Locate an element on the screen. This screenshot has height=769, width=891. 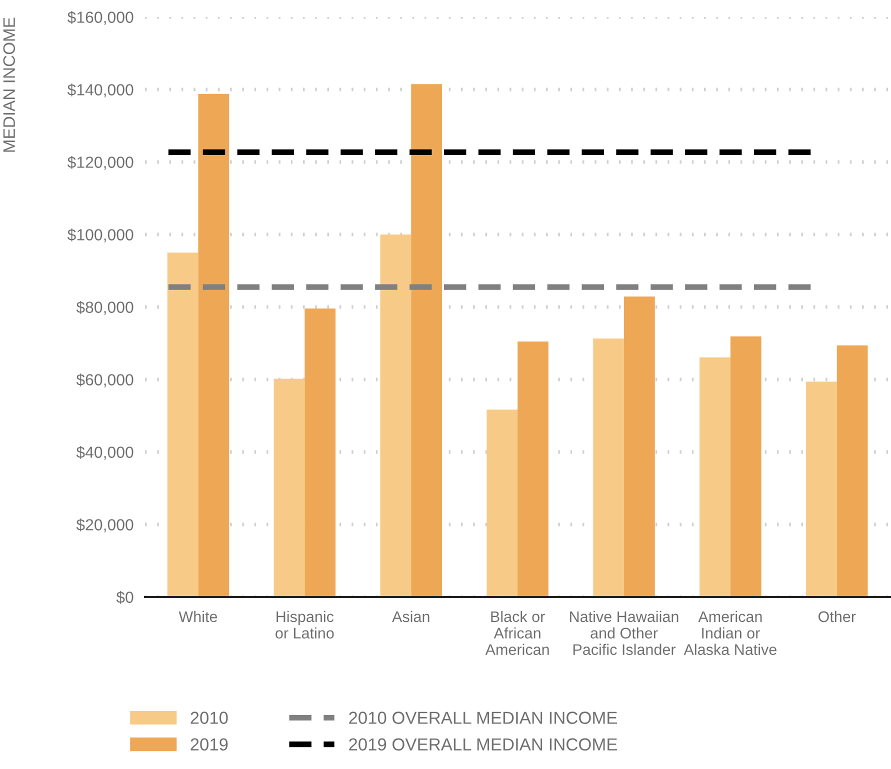
x-tick-label: White is located at coordinates (198, 616).